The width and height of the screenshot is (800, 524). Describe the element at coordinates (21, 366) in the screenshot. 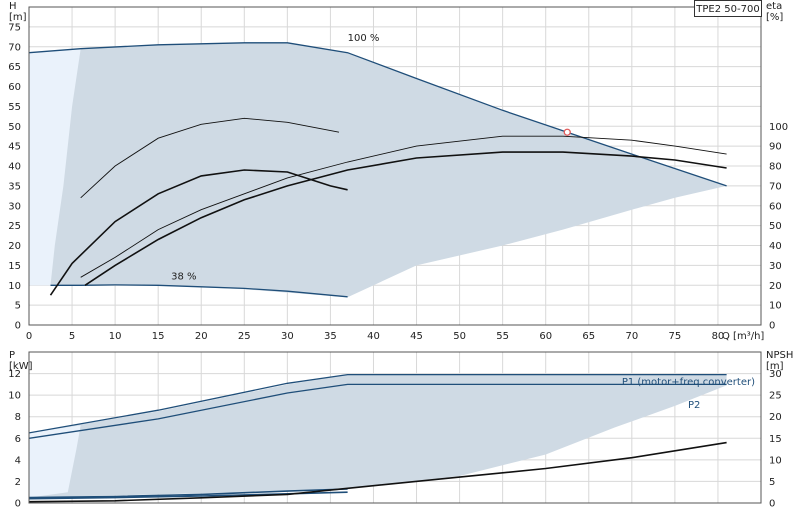

I see `y-axis-unit: [kW]` at that location.